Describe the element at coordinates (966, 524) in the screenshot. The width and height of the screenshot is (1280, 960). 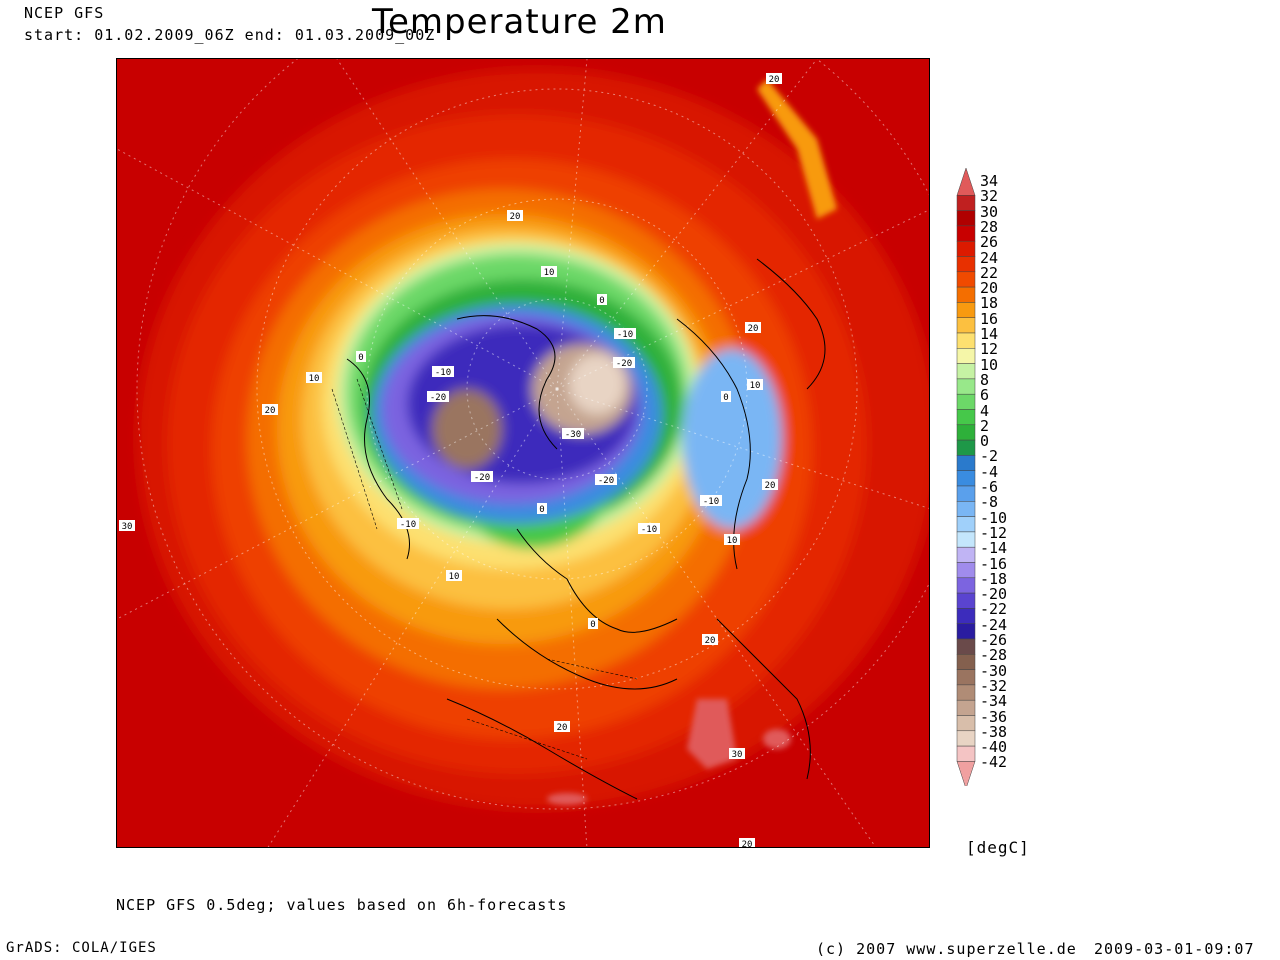
I see `color-swatch--10` at that location.